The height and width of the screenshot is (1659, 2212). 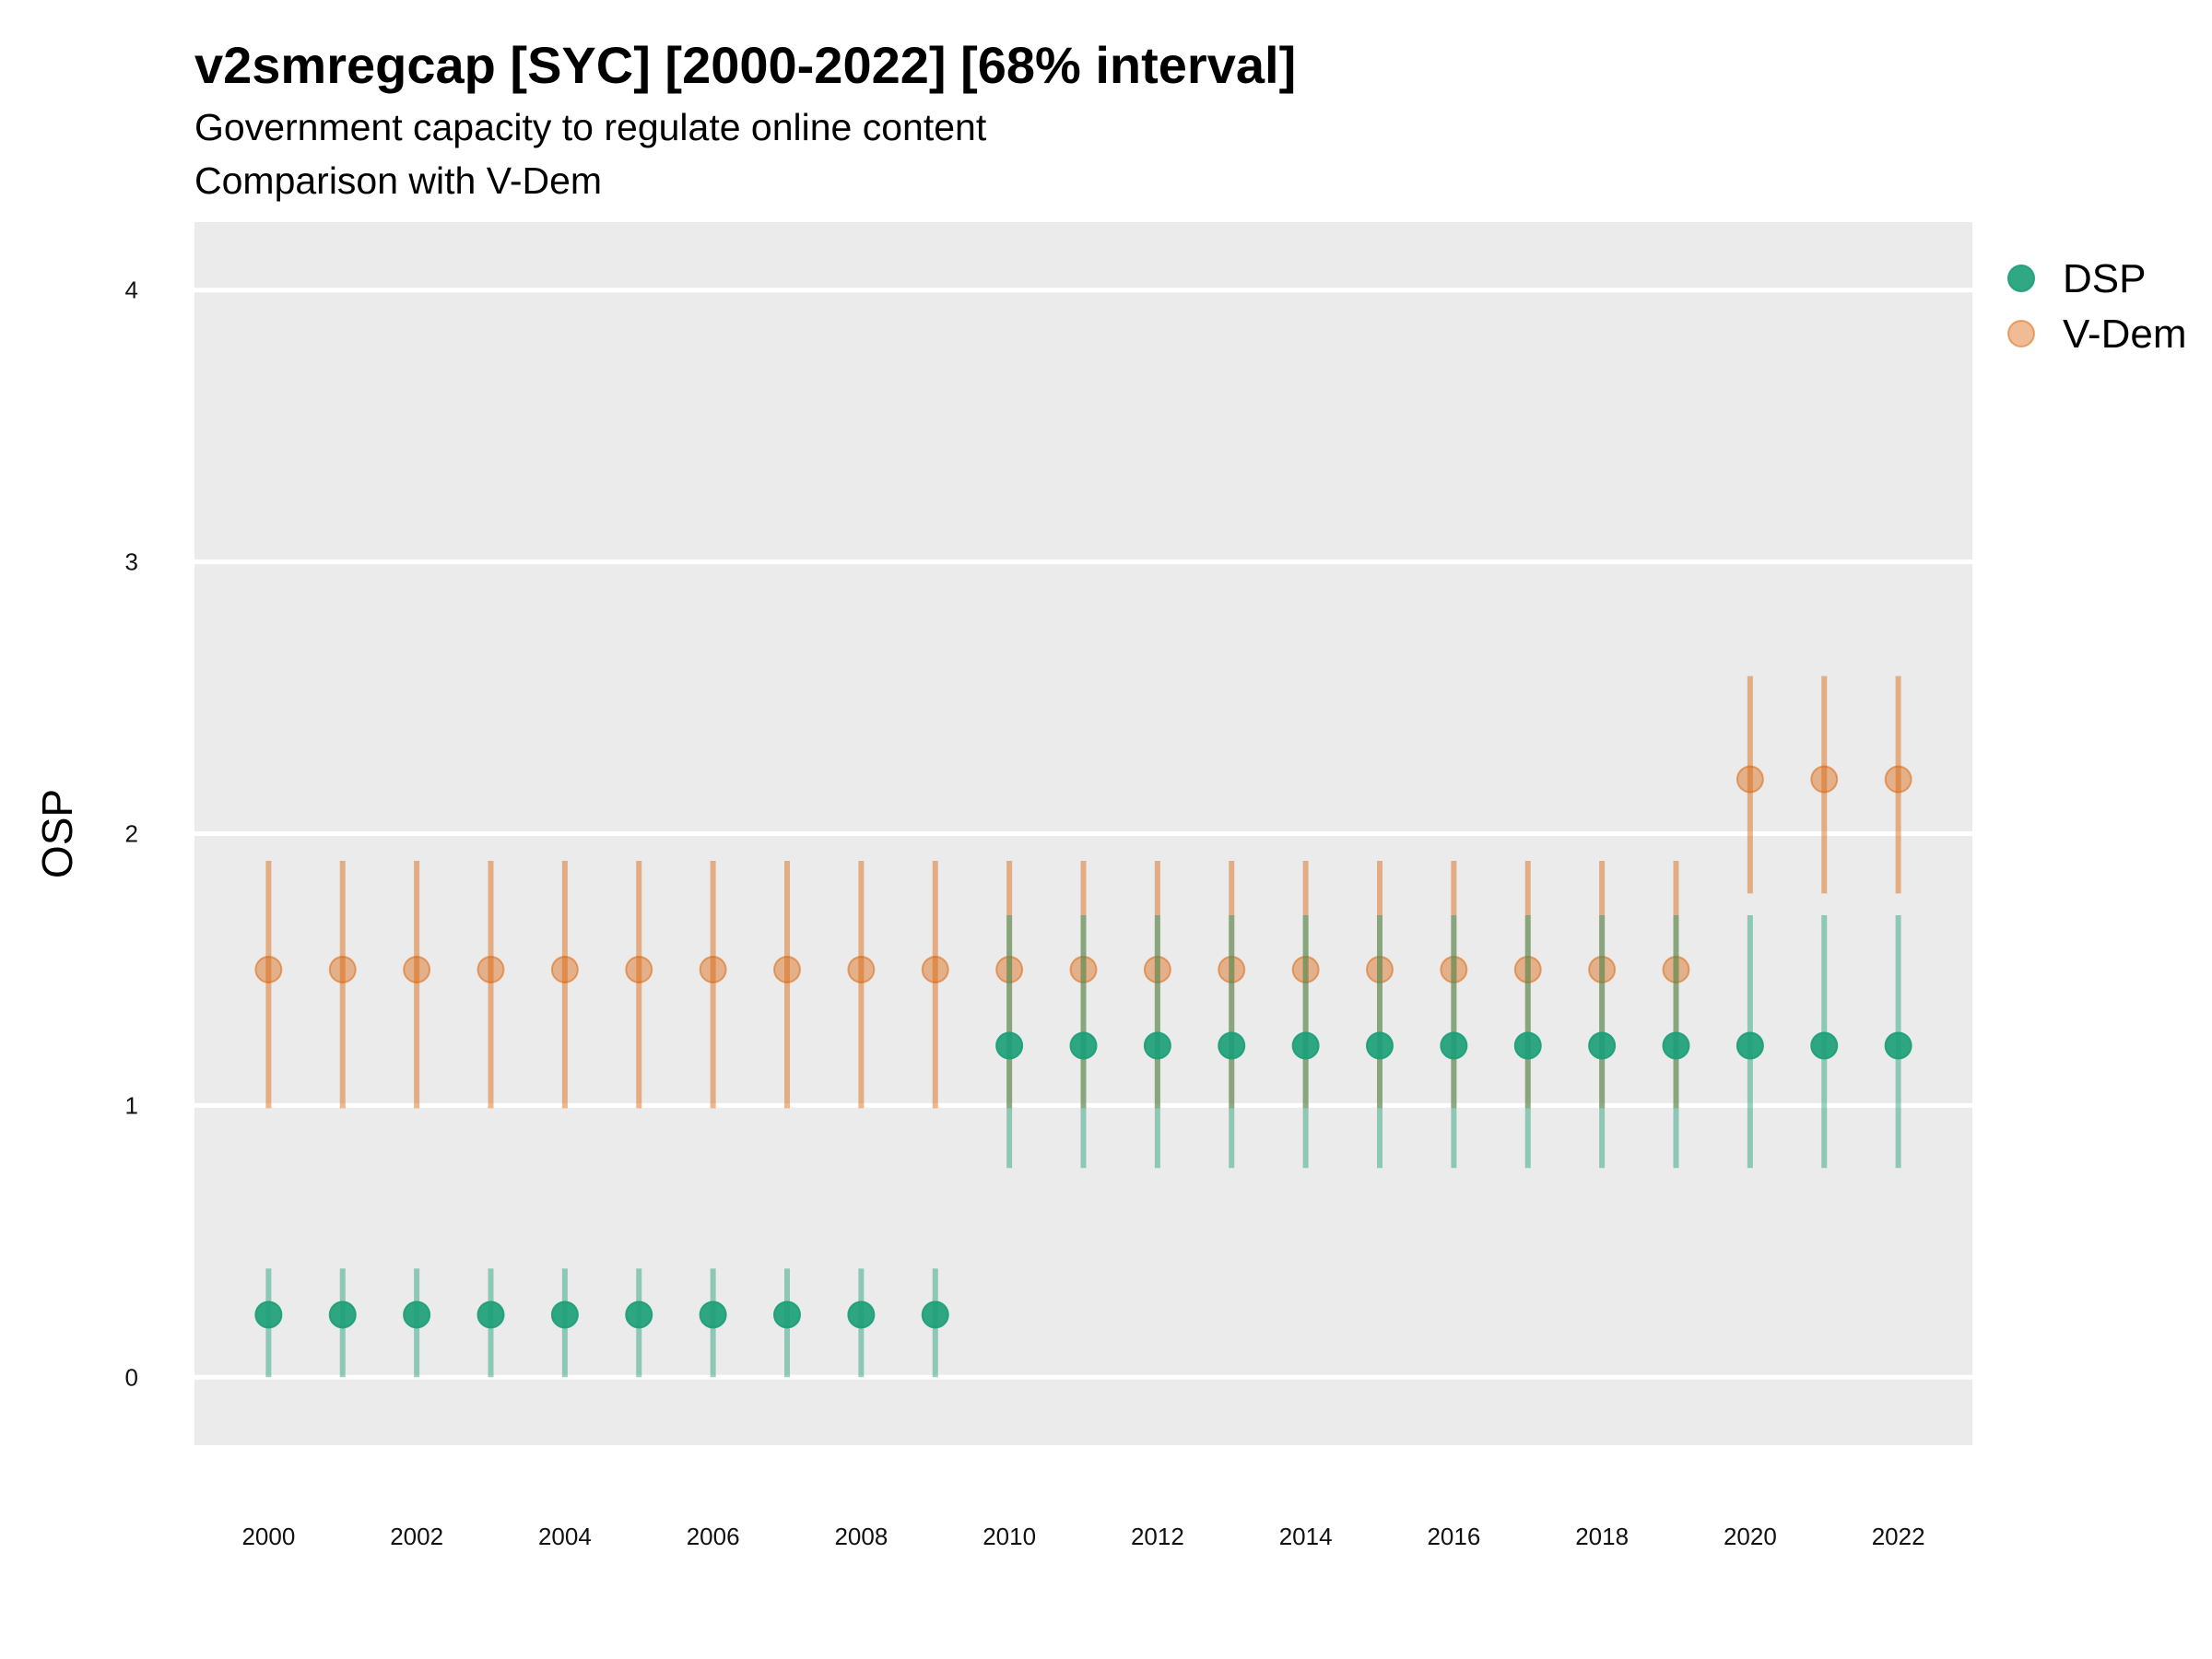 I want to click on point-v-dem-2013, so click(x=1232, y=969).